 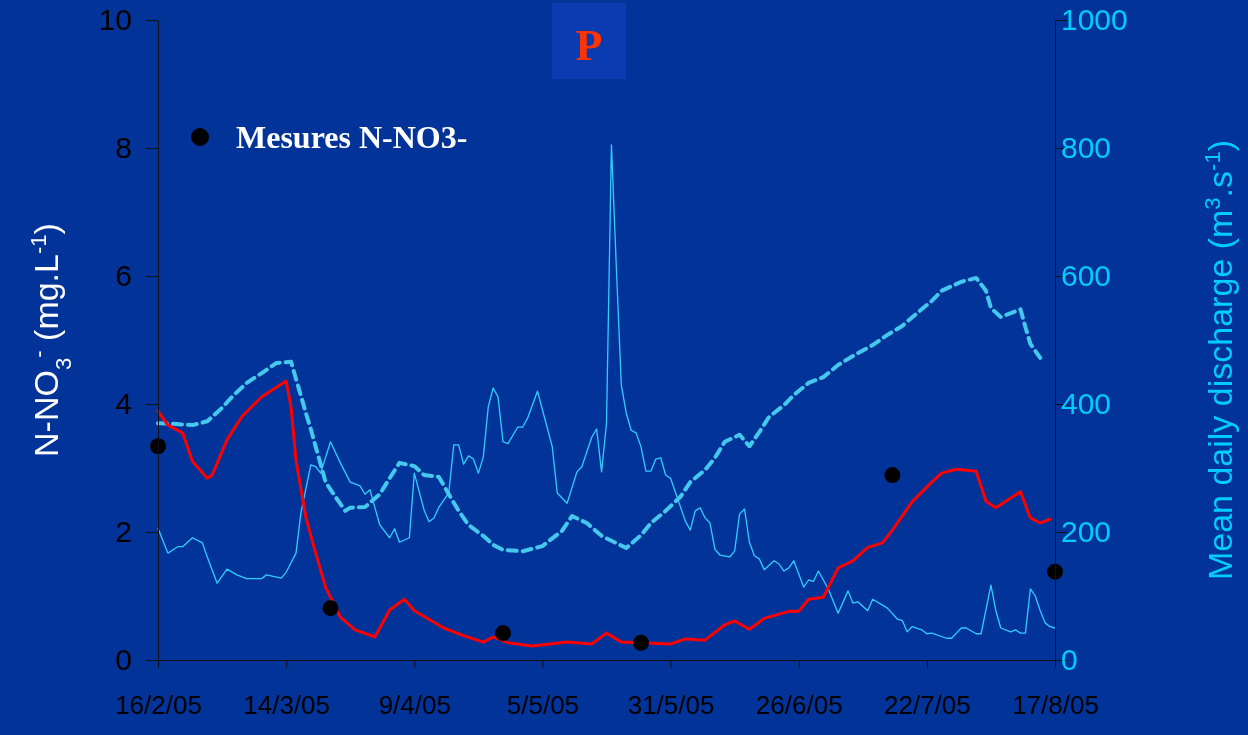 What do you see at coordinates (927, 705) in the screenshot?
I see `x-tick-label: 22/7/05` at bounding box center [927, 705].